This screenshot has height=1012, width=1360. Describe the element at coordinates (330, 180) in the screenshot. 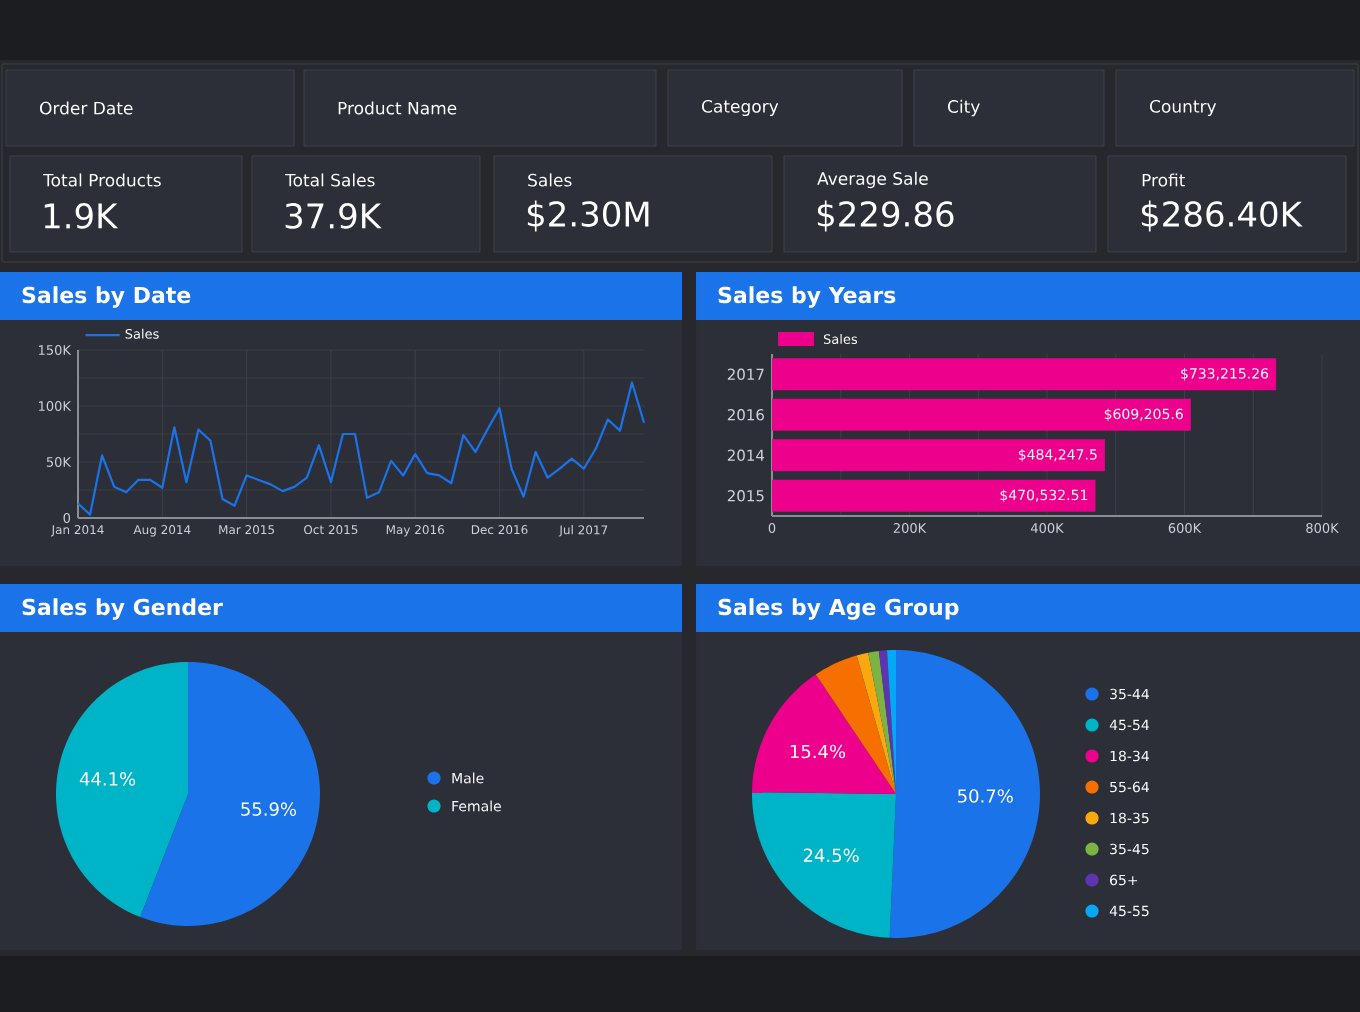

I see `text: Total Sales` at that location.